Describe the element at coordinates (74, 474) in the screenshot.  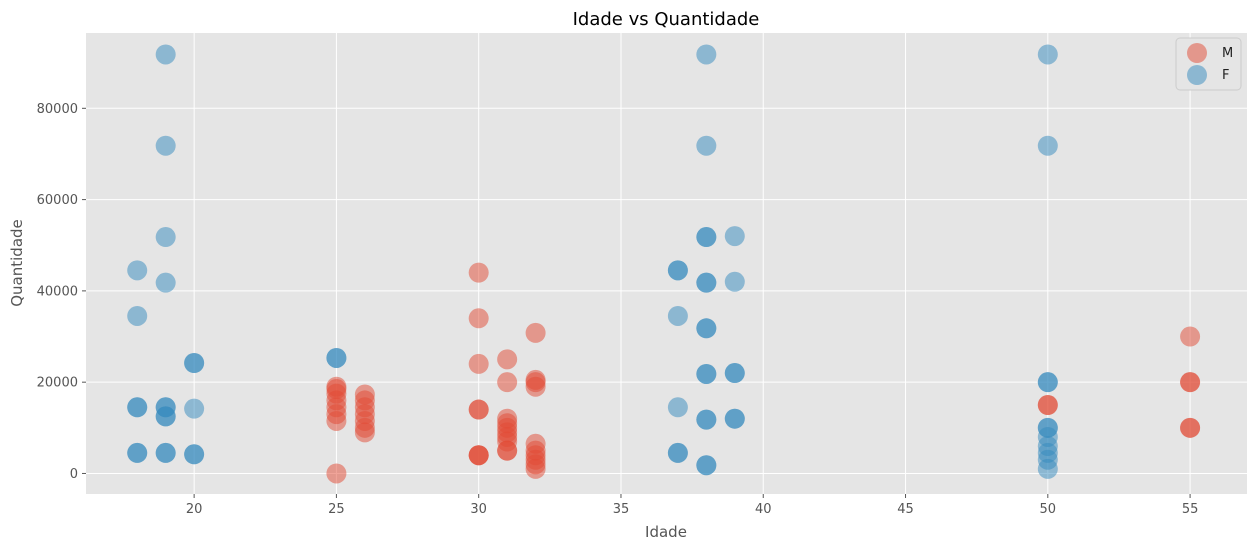
I see `y-tick-label: 0` at that location.